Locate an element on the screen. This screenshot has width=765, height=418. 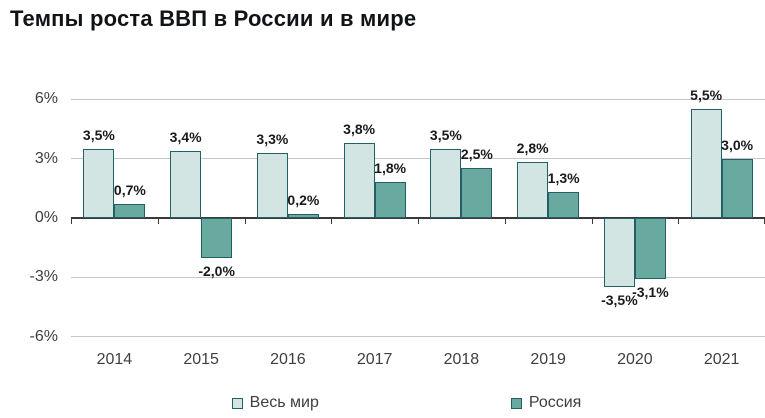
bar-world-2016 is located at coordinates (272, 185).